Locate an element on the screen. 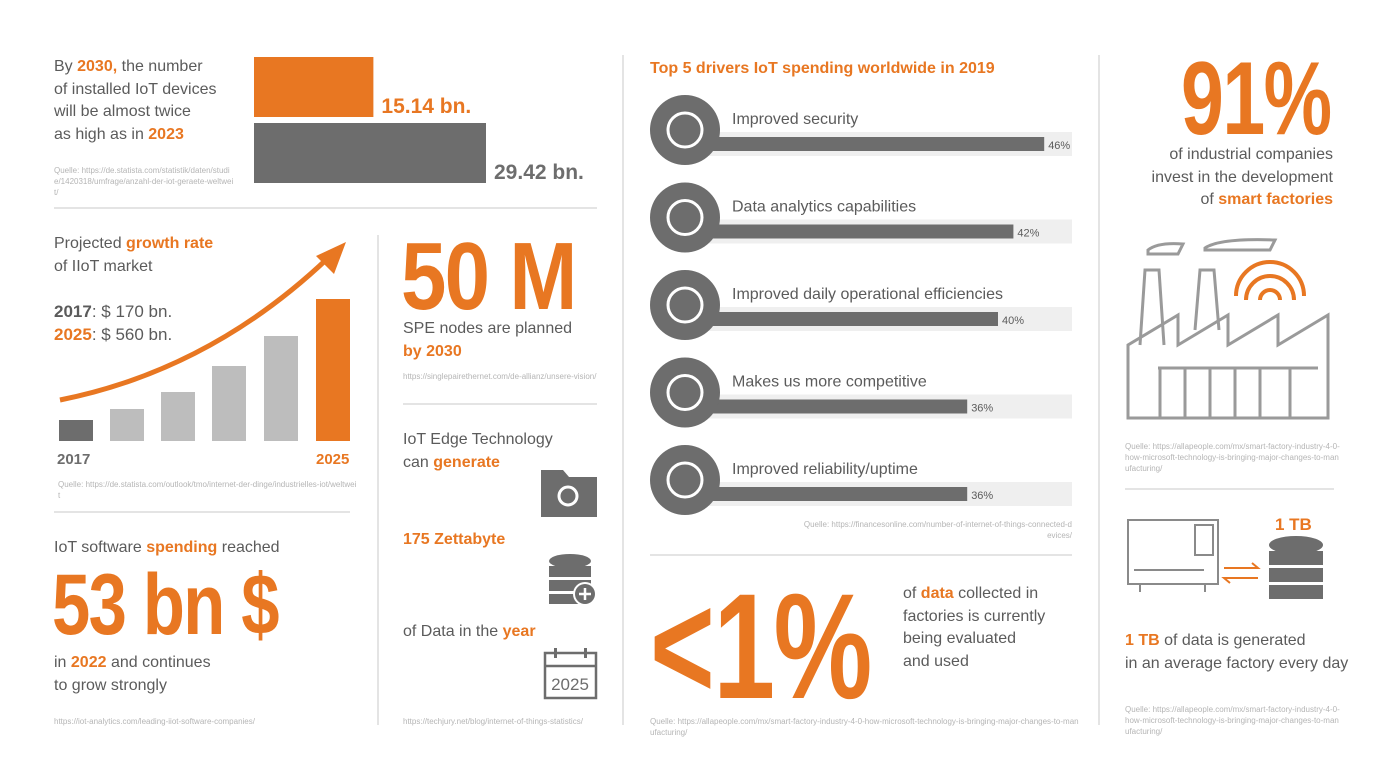  text-run: in an average factory every day is located at coordinates (1237, 663).